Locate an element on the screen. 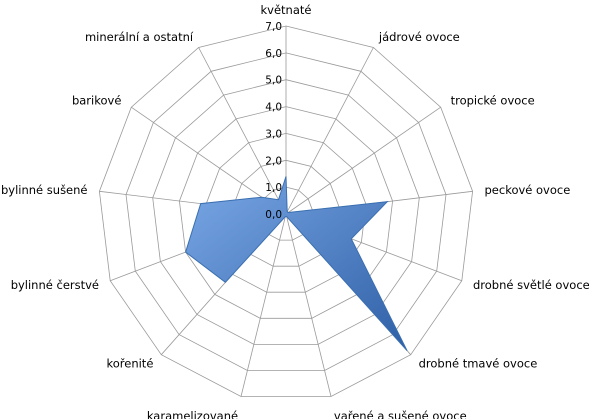 The width and height of the screenshot is (589, 419). tick-label: 7,0 is located at coordinates (273, 27).